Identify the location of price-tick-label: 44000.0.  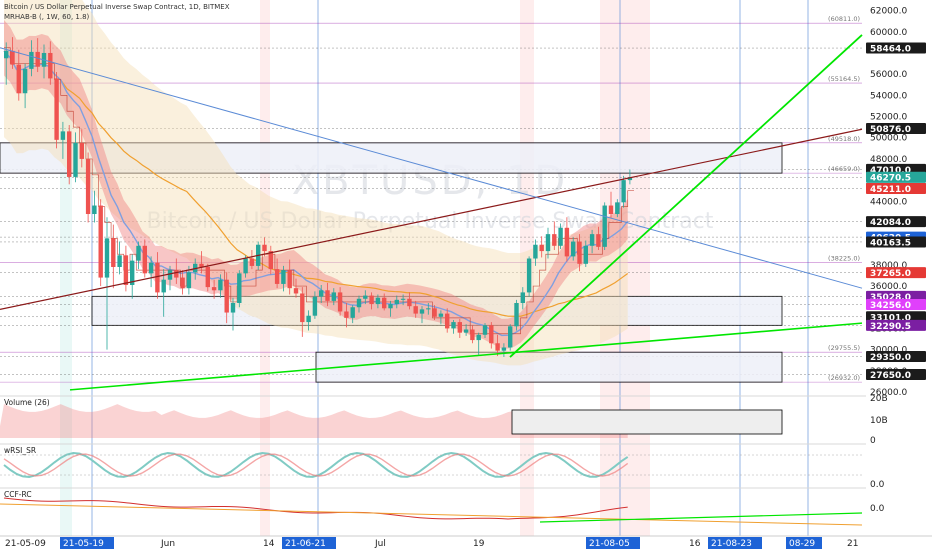
(888, 202).